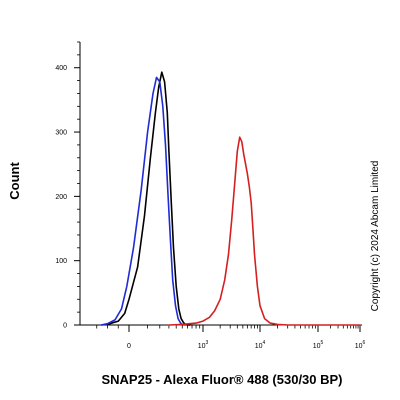  I want to click on x-axis-title: SNAP25 - Alexa Fluor® 488 (530/30 BP), so click(221, 379).